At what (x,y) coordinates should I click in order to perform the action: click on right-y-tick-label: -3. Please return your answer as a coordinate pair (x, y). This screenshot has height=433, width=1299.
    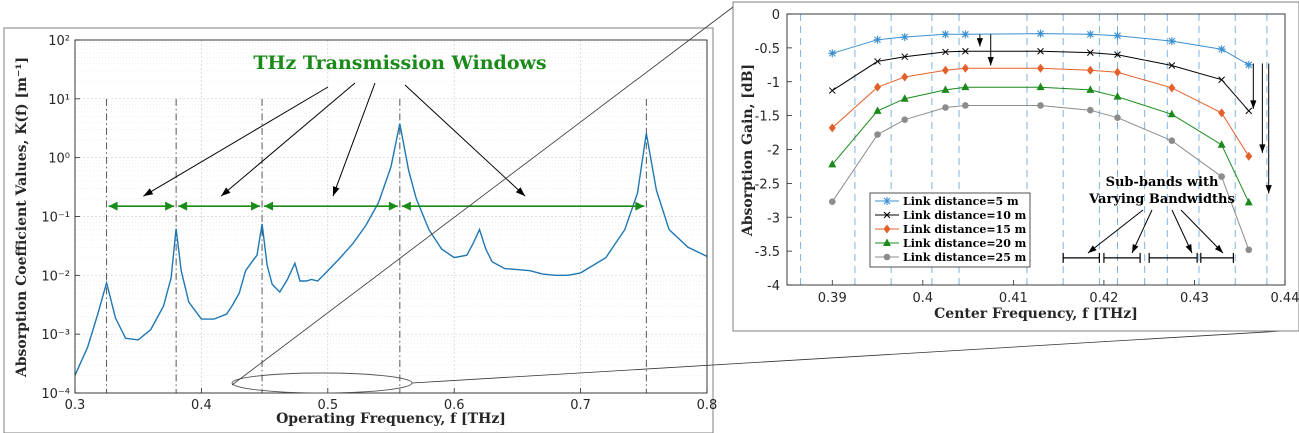
    Looking at the image, I should click on (773, 218).